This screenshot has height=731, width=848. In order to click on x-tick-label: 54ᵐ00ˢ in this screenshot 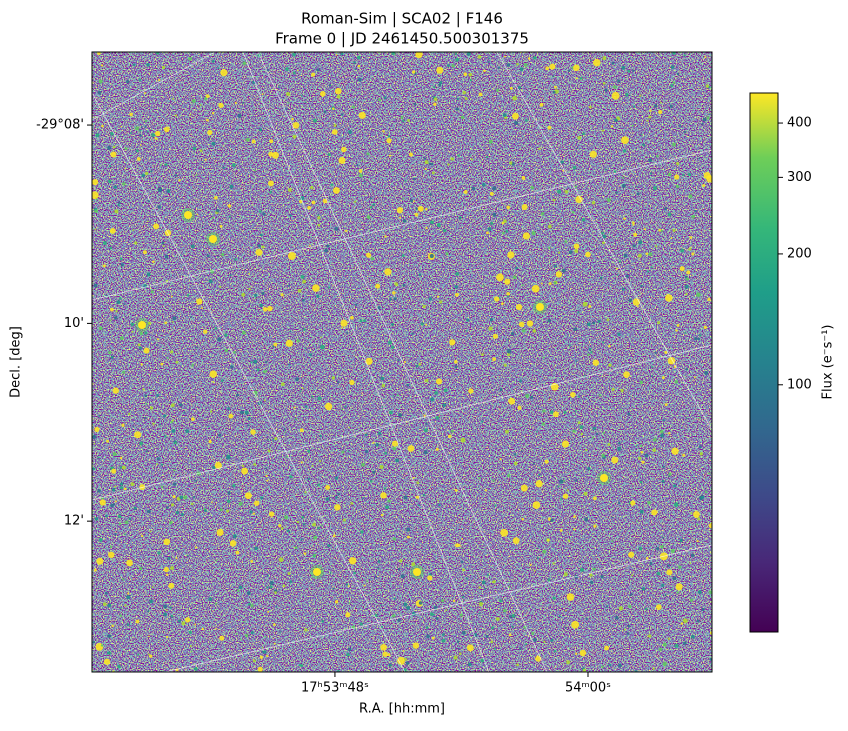, I will do `click(588, 688)`.